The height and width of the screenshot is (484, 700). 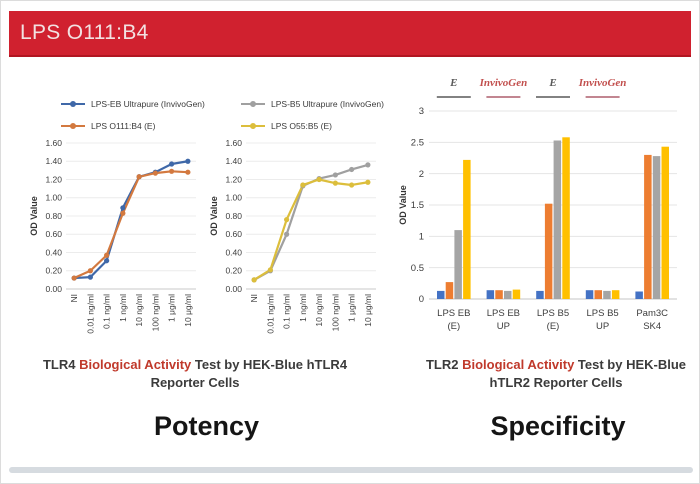 What do you see at coordinates (417, 268) in the screenshot?
I see `svg-text: 0.5` at bounding box center [417, 268].